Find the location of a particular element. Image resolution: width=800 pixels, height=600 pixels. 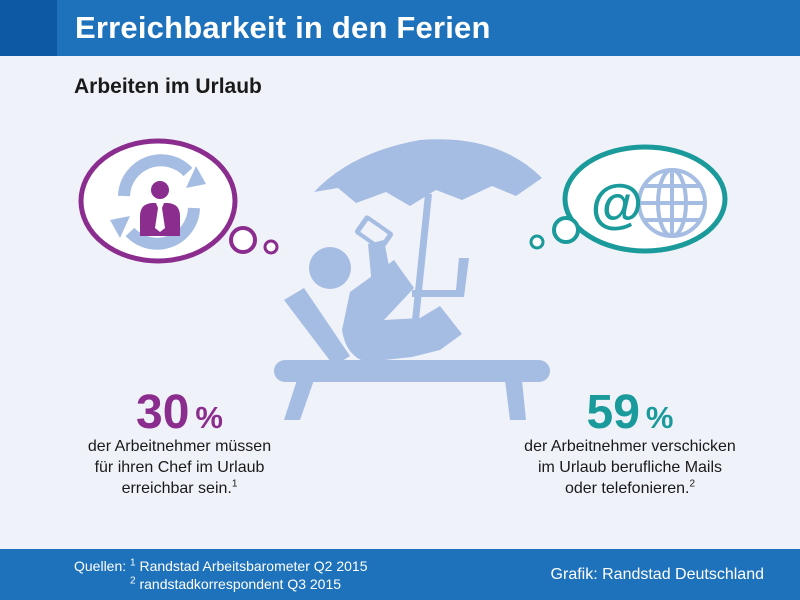

boss-head-icon is located at coordinates (160, 190).